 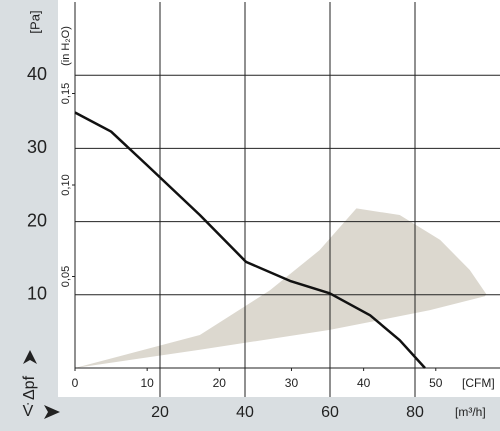 What do you see at coordinates (478, 383) in the screenshot?
I see `x-unit: [CFM]` at bounding box center [478, 383].